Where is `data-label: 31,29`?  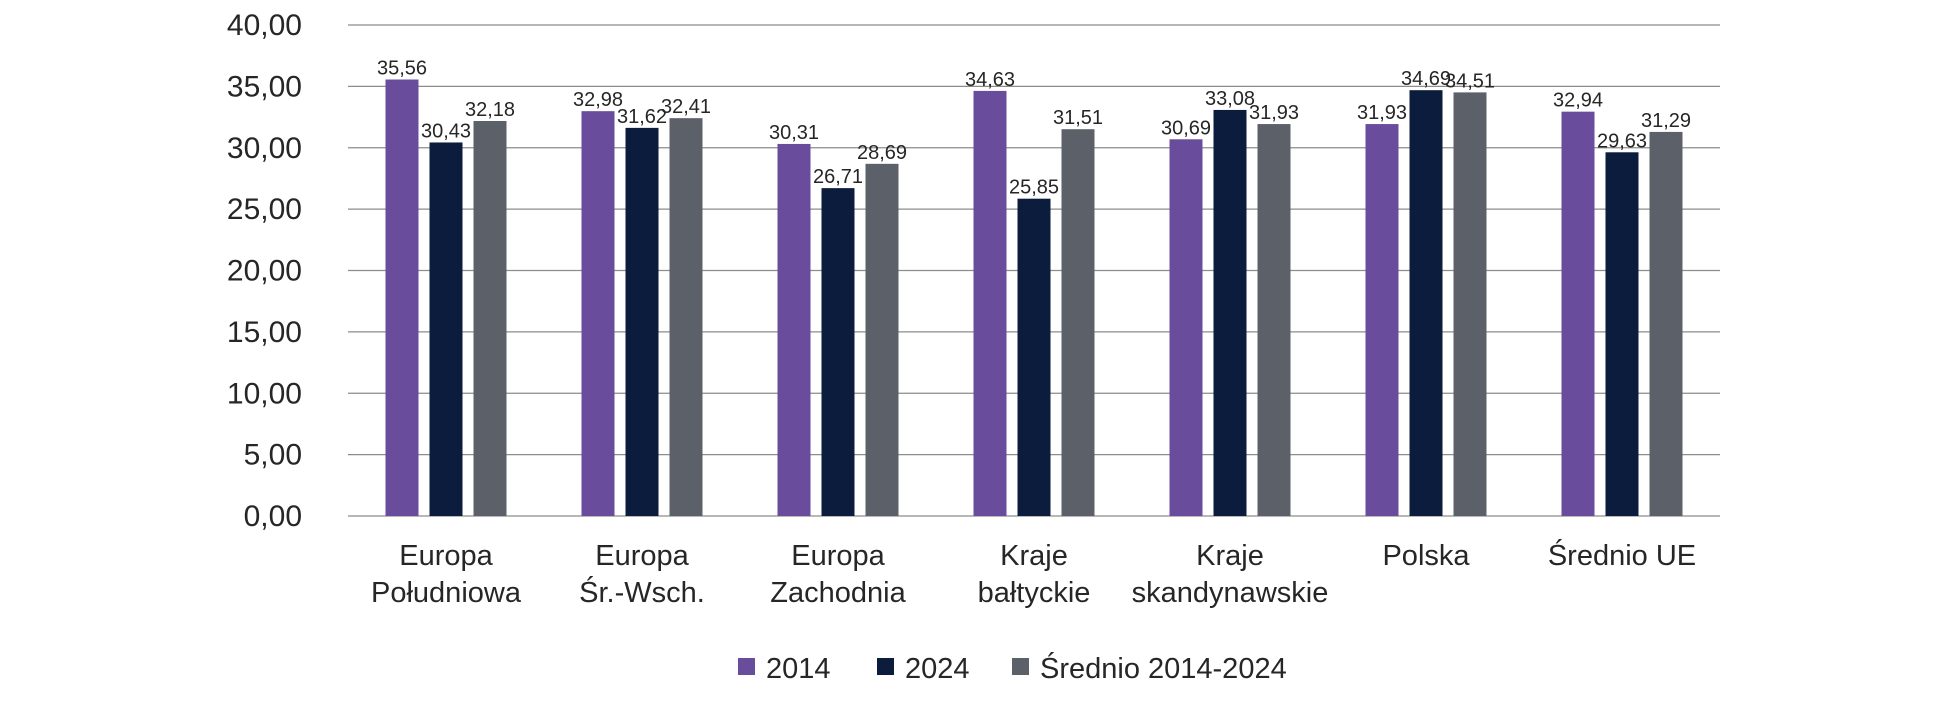 data-label: 31,29 is located at coordinates (1666, 121).